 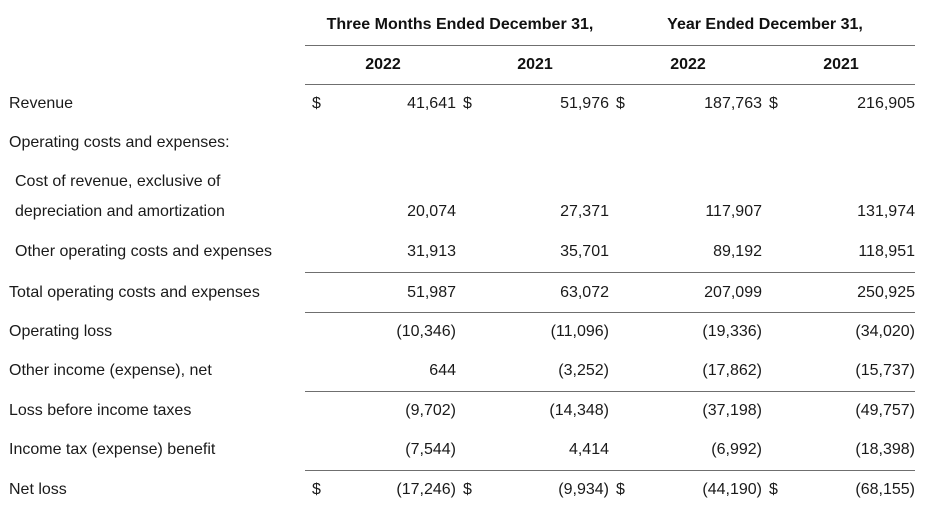 I want to click on header-divider-top, so click(x=610, y=45).